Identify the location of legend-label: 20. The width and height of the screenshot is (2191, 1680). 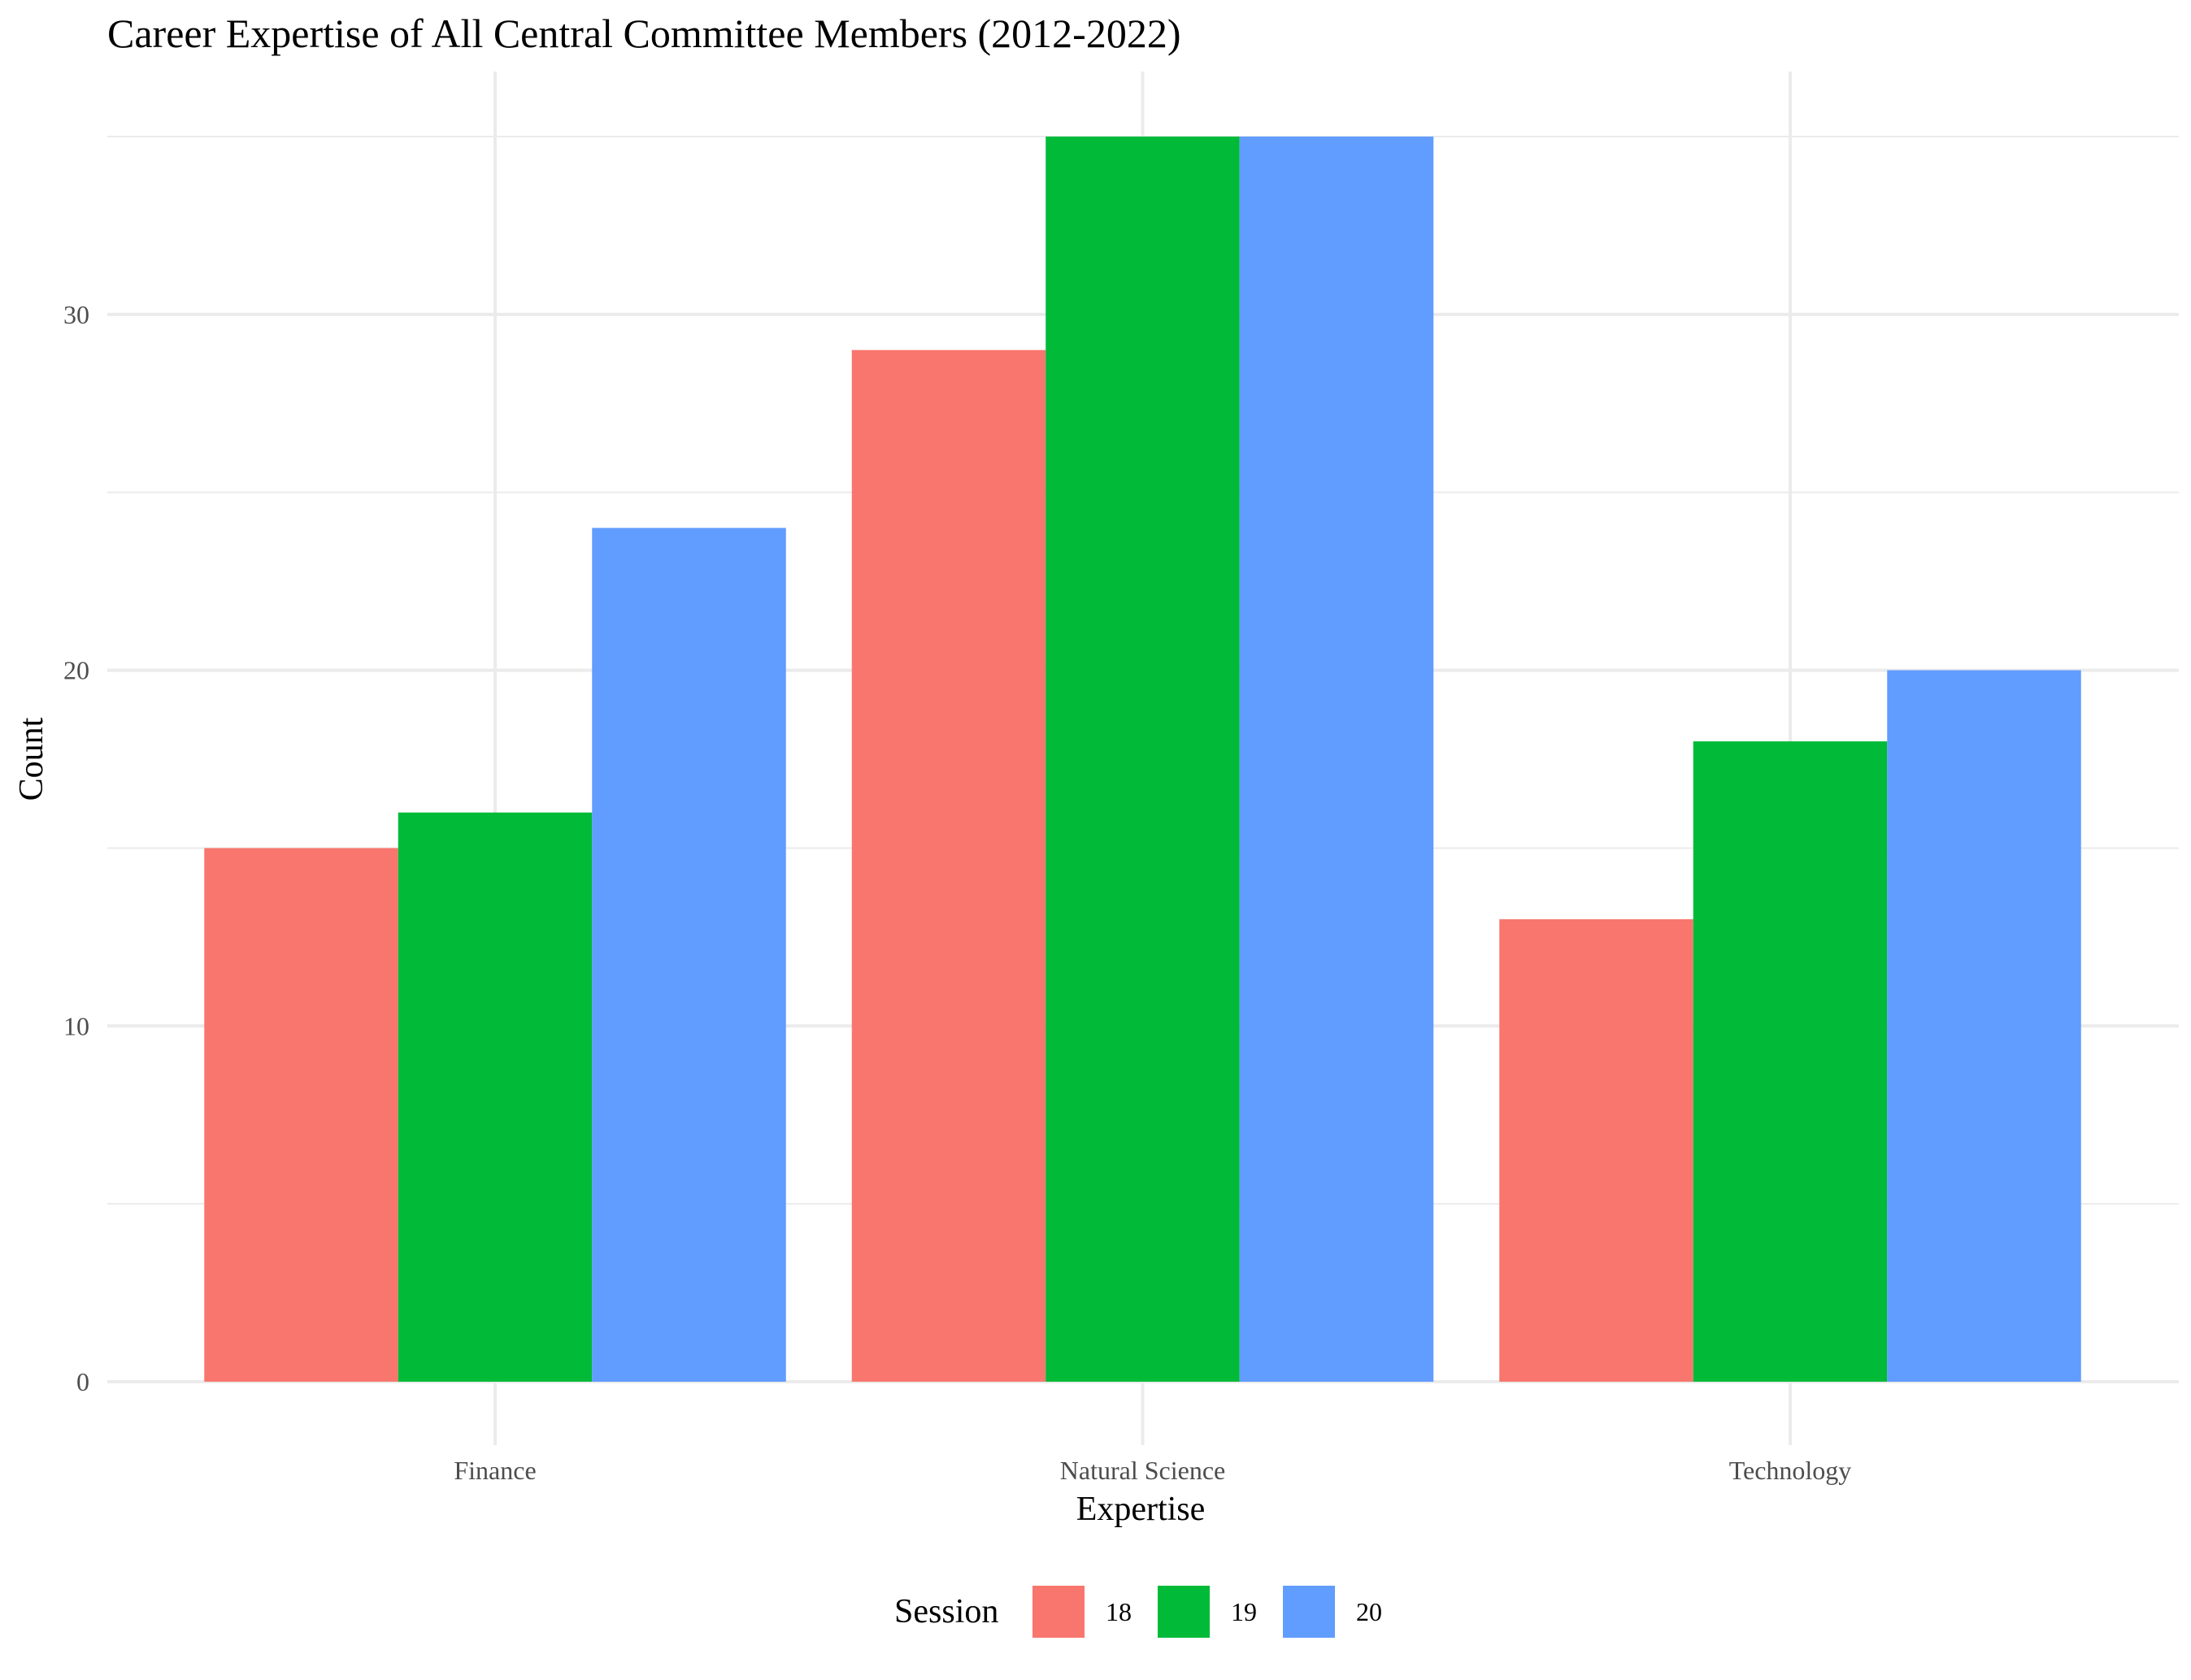
(1369, 1612).